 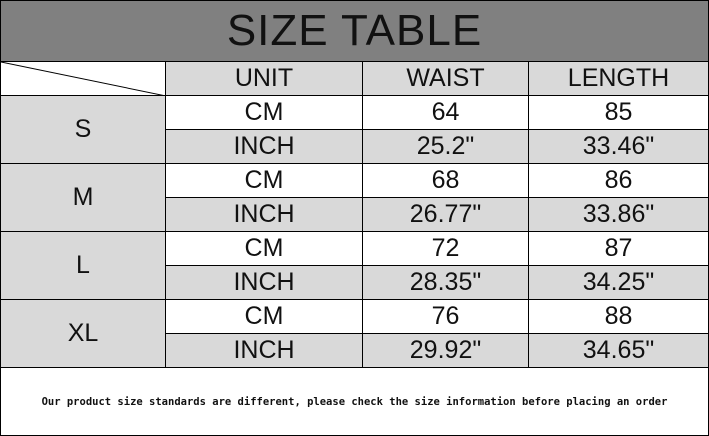 I want to click on length-cell: 33.46", so click(x=618, y=146).